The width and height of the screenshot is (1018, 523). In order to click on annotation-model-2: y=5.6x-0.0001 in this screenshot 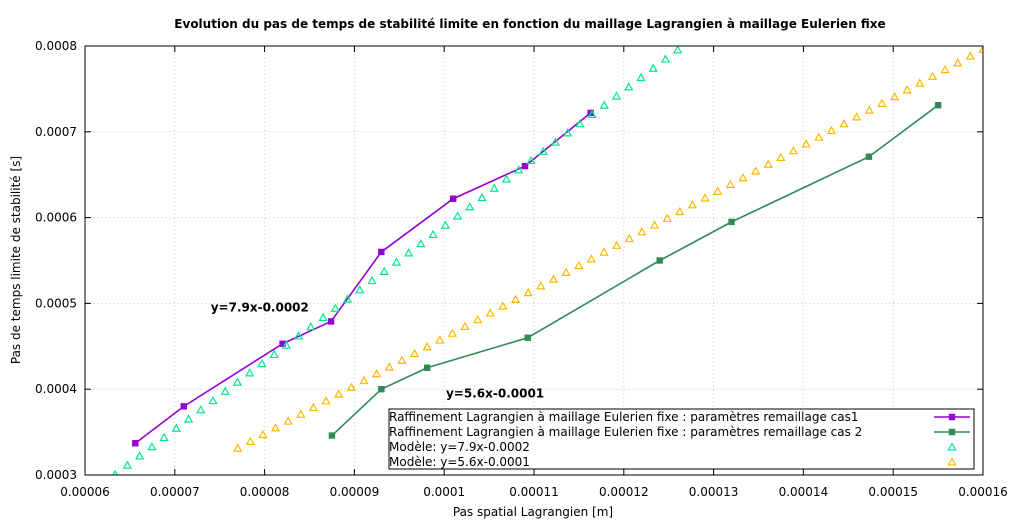, I will do `click(495, 393)`.